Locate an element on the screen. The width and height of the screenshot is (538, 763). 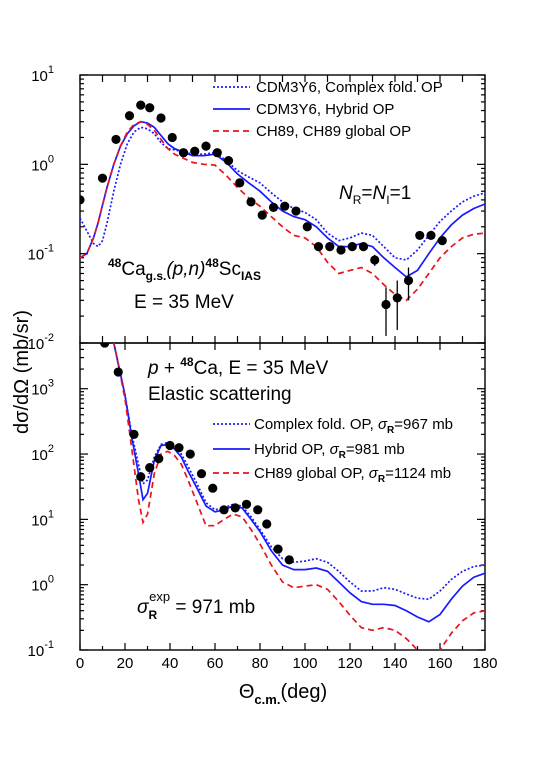
text-span: =981 mb is located at coordinates (375, 449).